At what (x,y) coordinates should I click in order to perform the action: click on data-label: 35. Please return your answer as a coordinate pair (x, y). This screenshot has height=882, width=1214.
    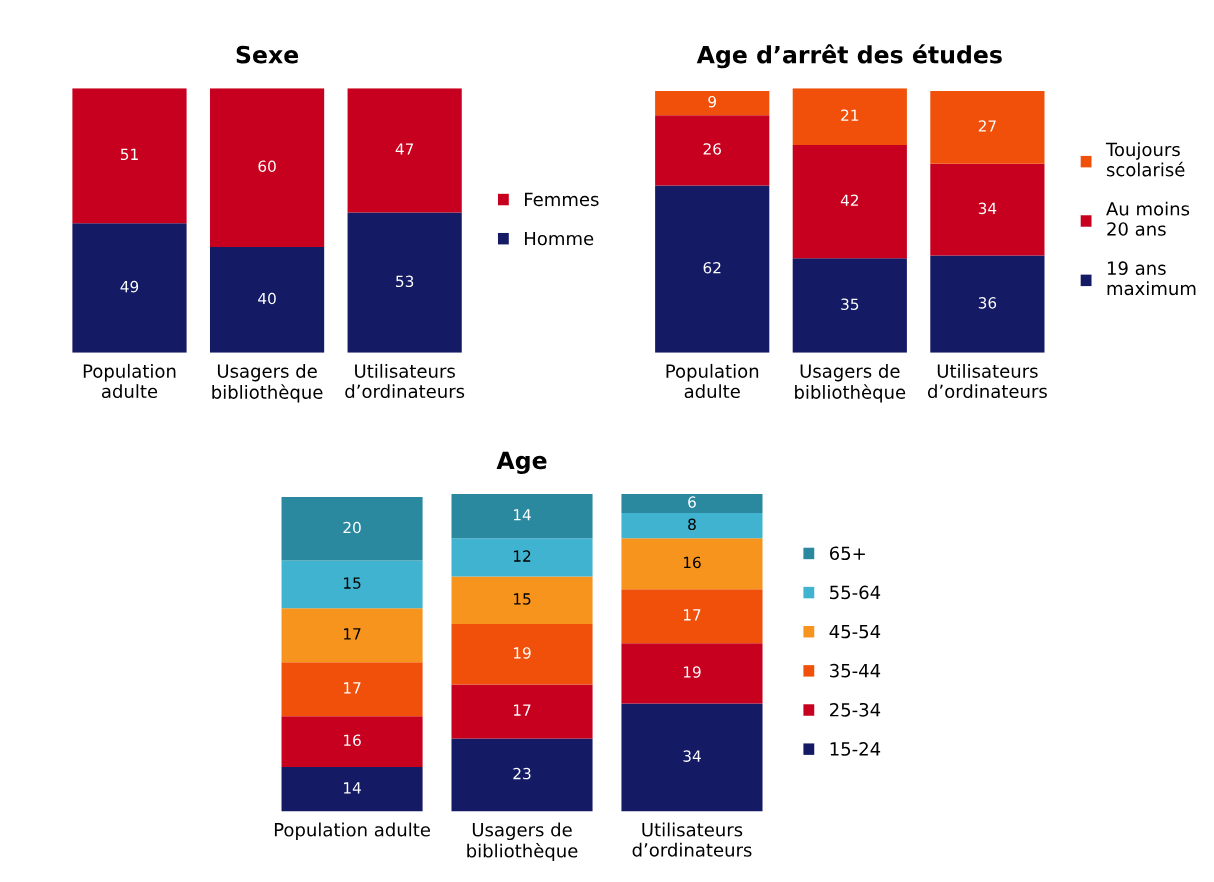
    Looking at the image, I should click on (850, 304).